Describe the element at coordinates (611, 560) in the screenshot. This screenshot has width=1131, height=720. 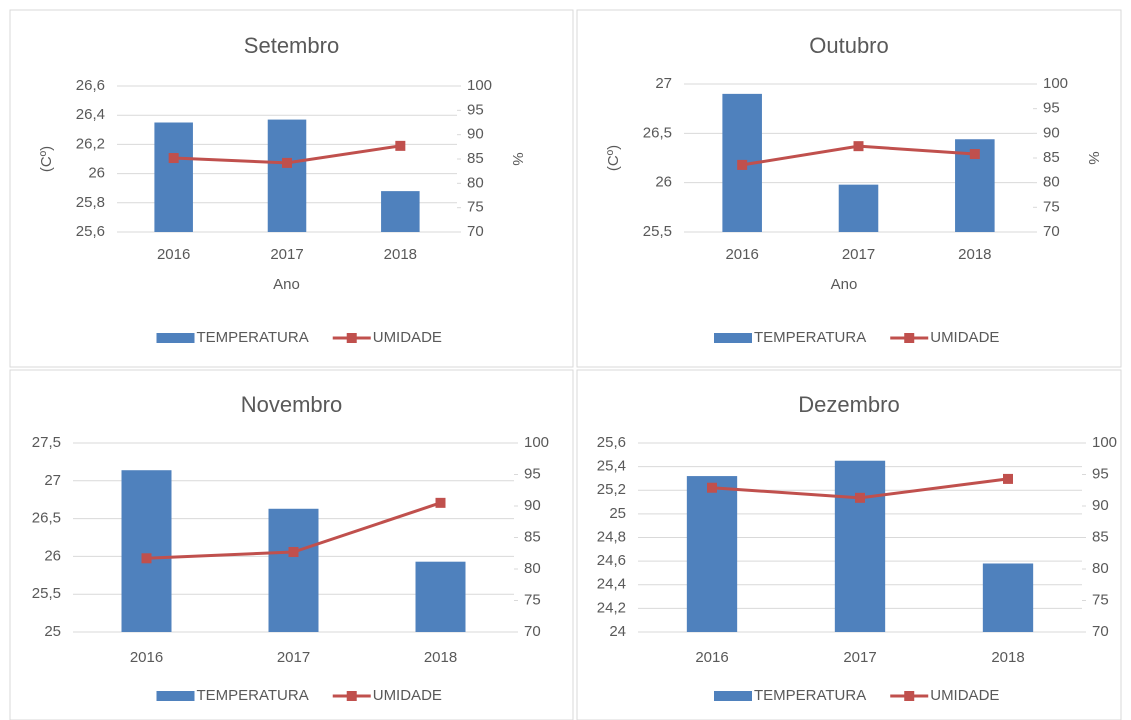
I see `y-tick-label: 24,6` at that location.